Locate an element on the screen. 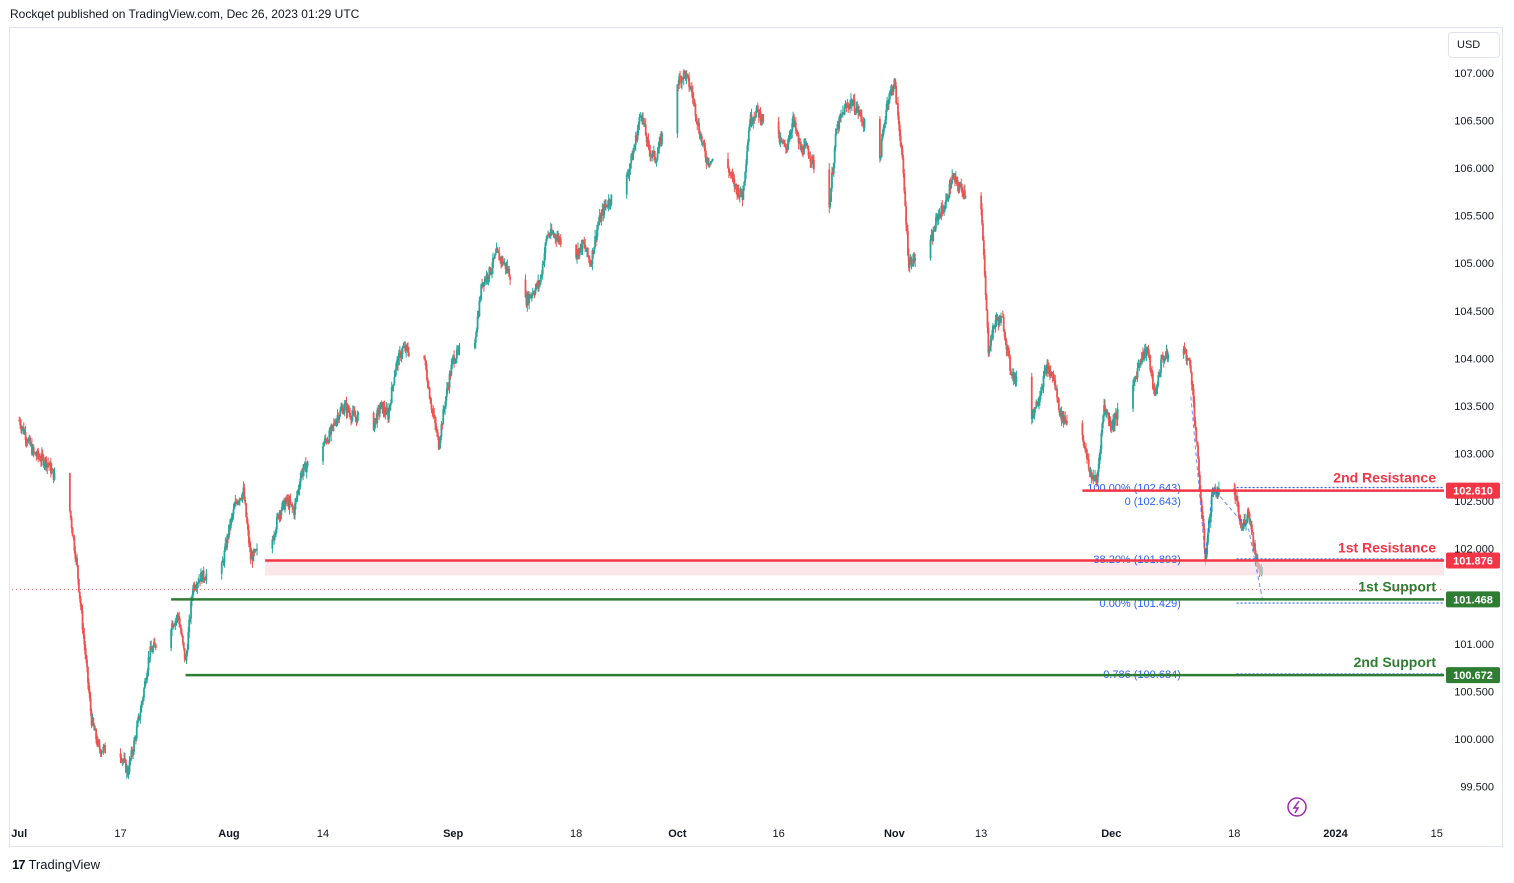 This screenshot has height=883, width=1514. y-tick-label: 100.500 is located at coordinates (1474, 693).